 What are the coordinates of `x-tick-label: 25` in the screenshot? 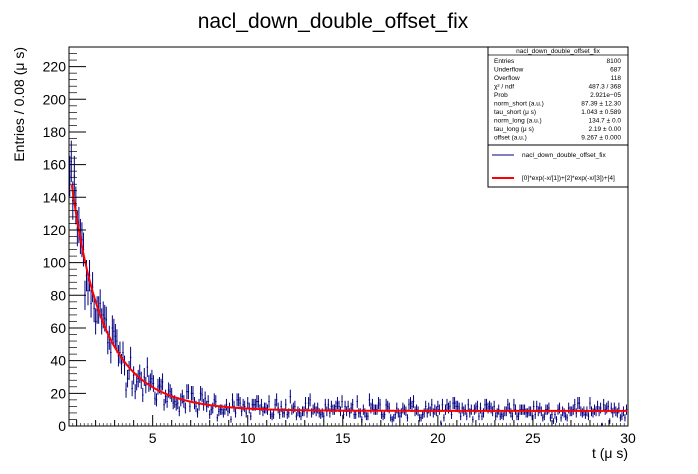 It's located at (533, 438).